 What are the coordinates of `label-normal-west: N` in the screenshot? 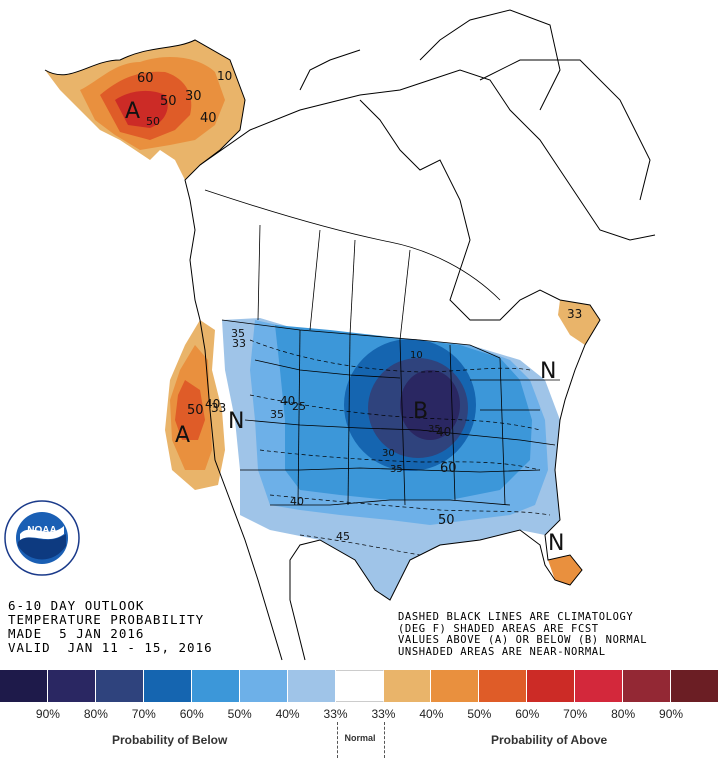 It's located at (236, 421).